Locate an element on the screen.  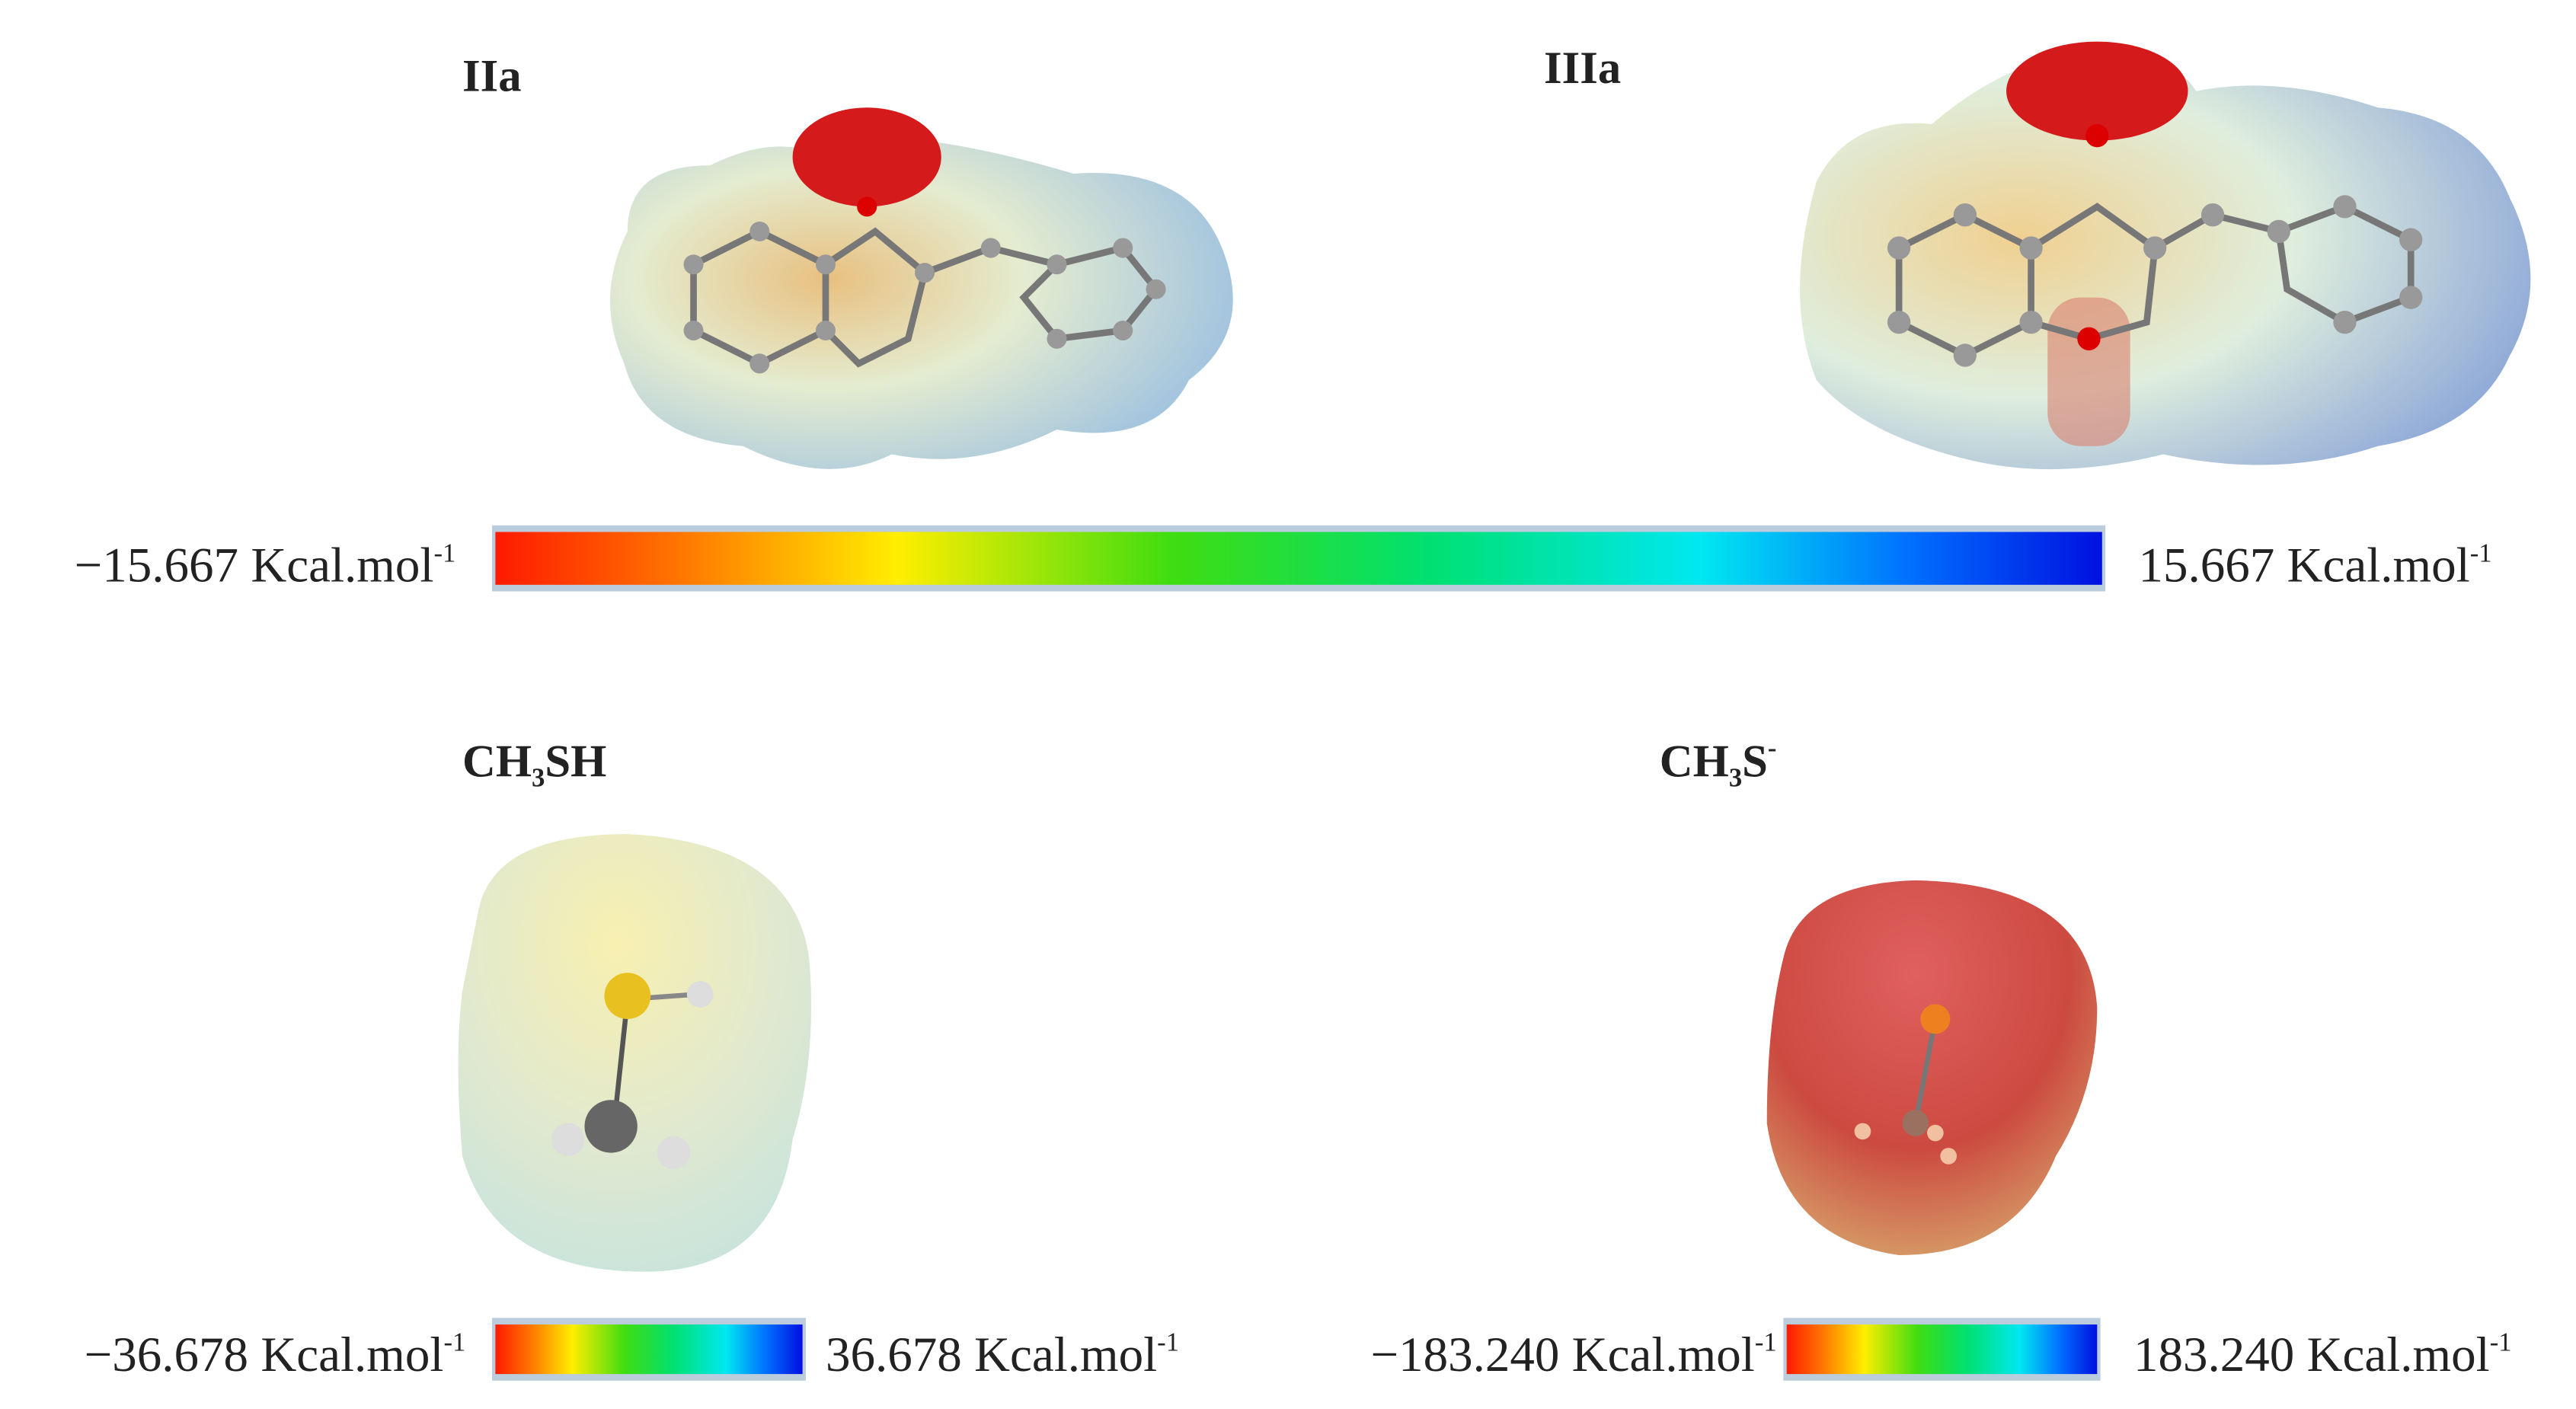
value: 36.678 is located at coordinates (894, 1355).